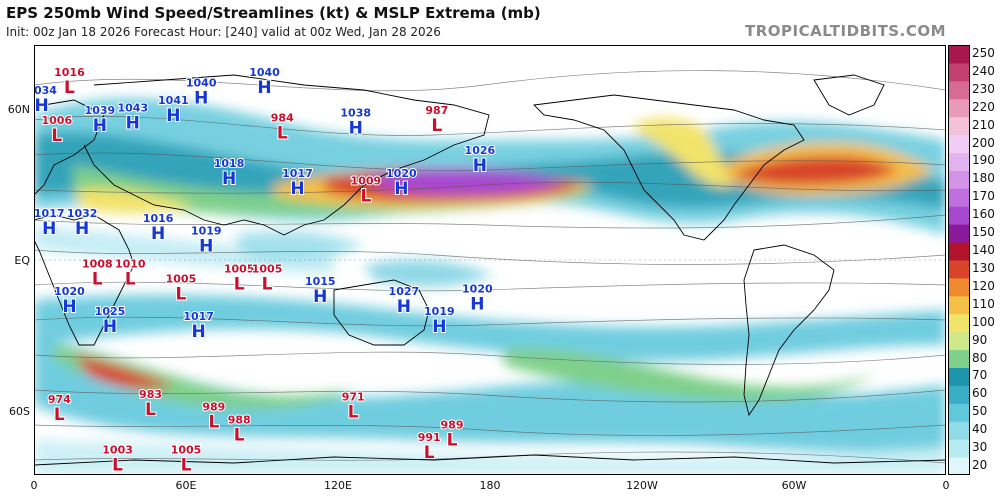 The image size is (1000, 500). What do you see at coordinates (22, 261) in the screenshot?
I see `latitude-label: EQ` at bounding box center [22, 261].